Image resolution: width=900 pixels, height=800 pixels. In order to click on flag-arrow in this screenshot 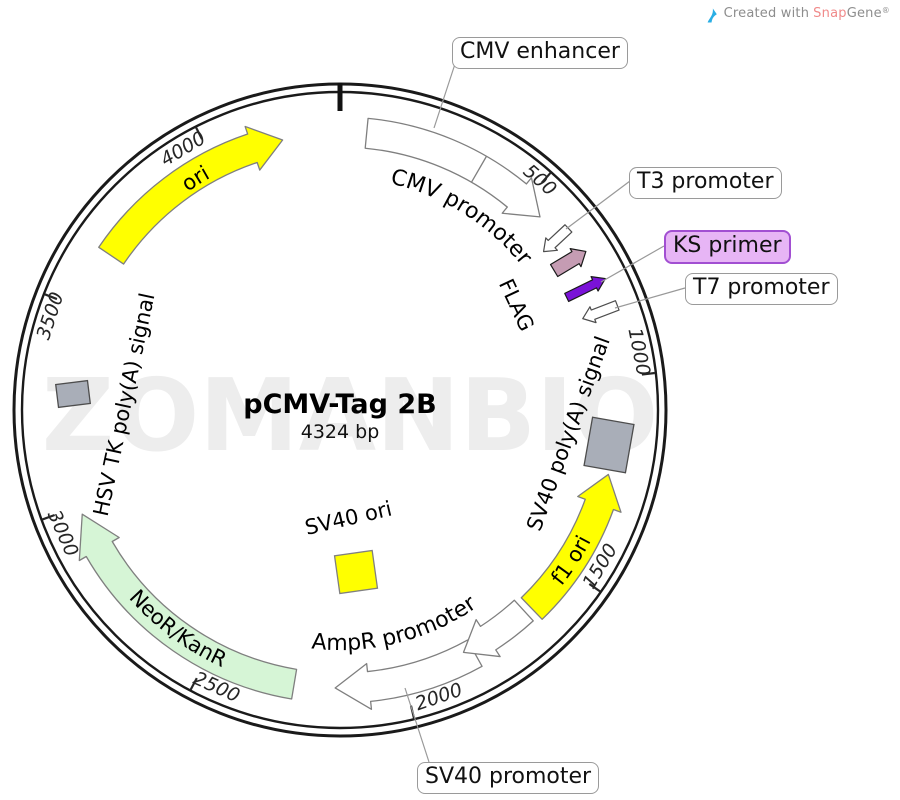, I will do `click(568, 263)`.